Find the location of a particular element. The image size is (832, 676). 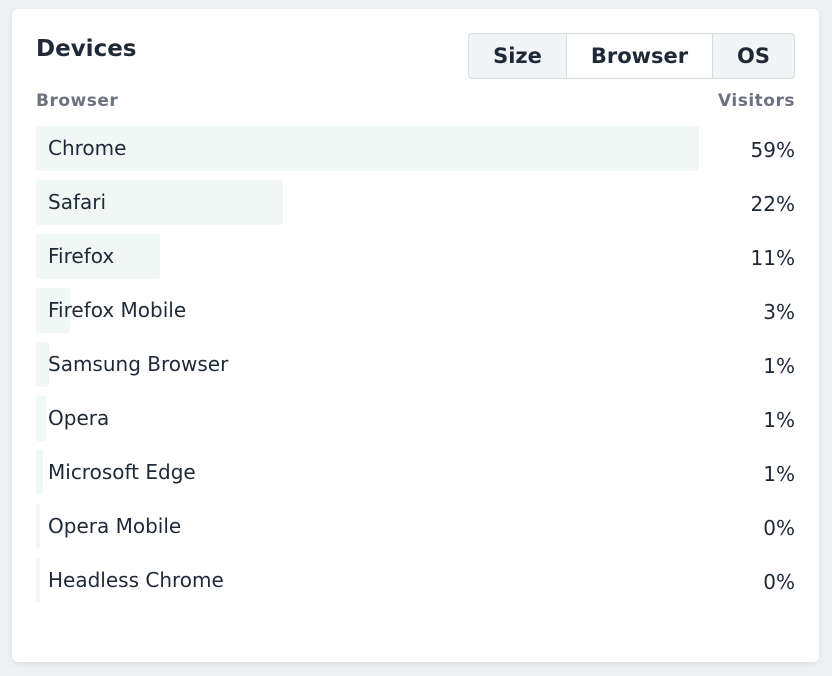

column-header-visitors: Visitors is located at coordinates (756, 101).